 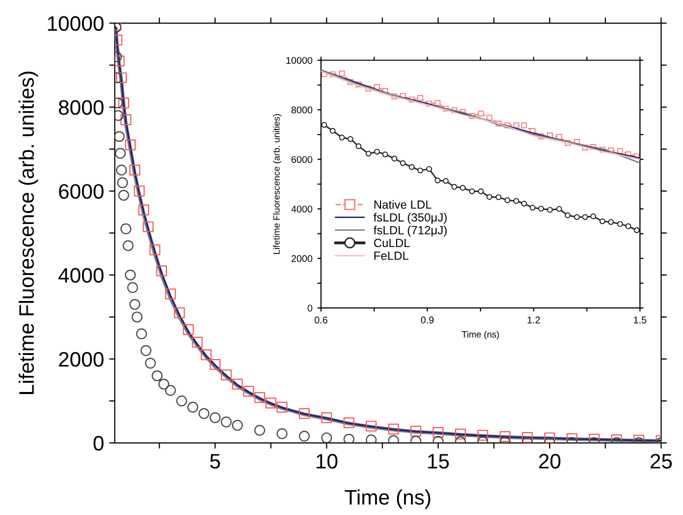 What do you see at coordinates (403, 204) in the screenshot?
I see `legend-label: Native LDL` at bounding box center [403, 204].